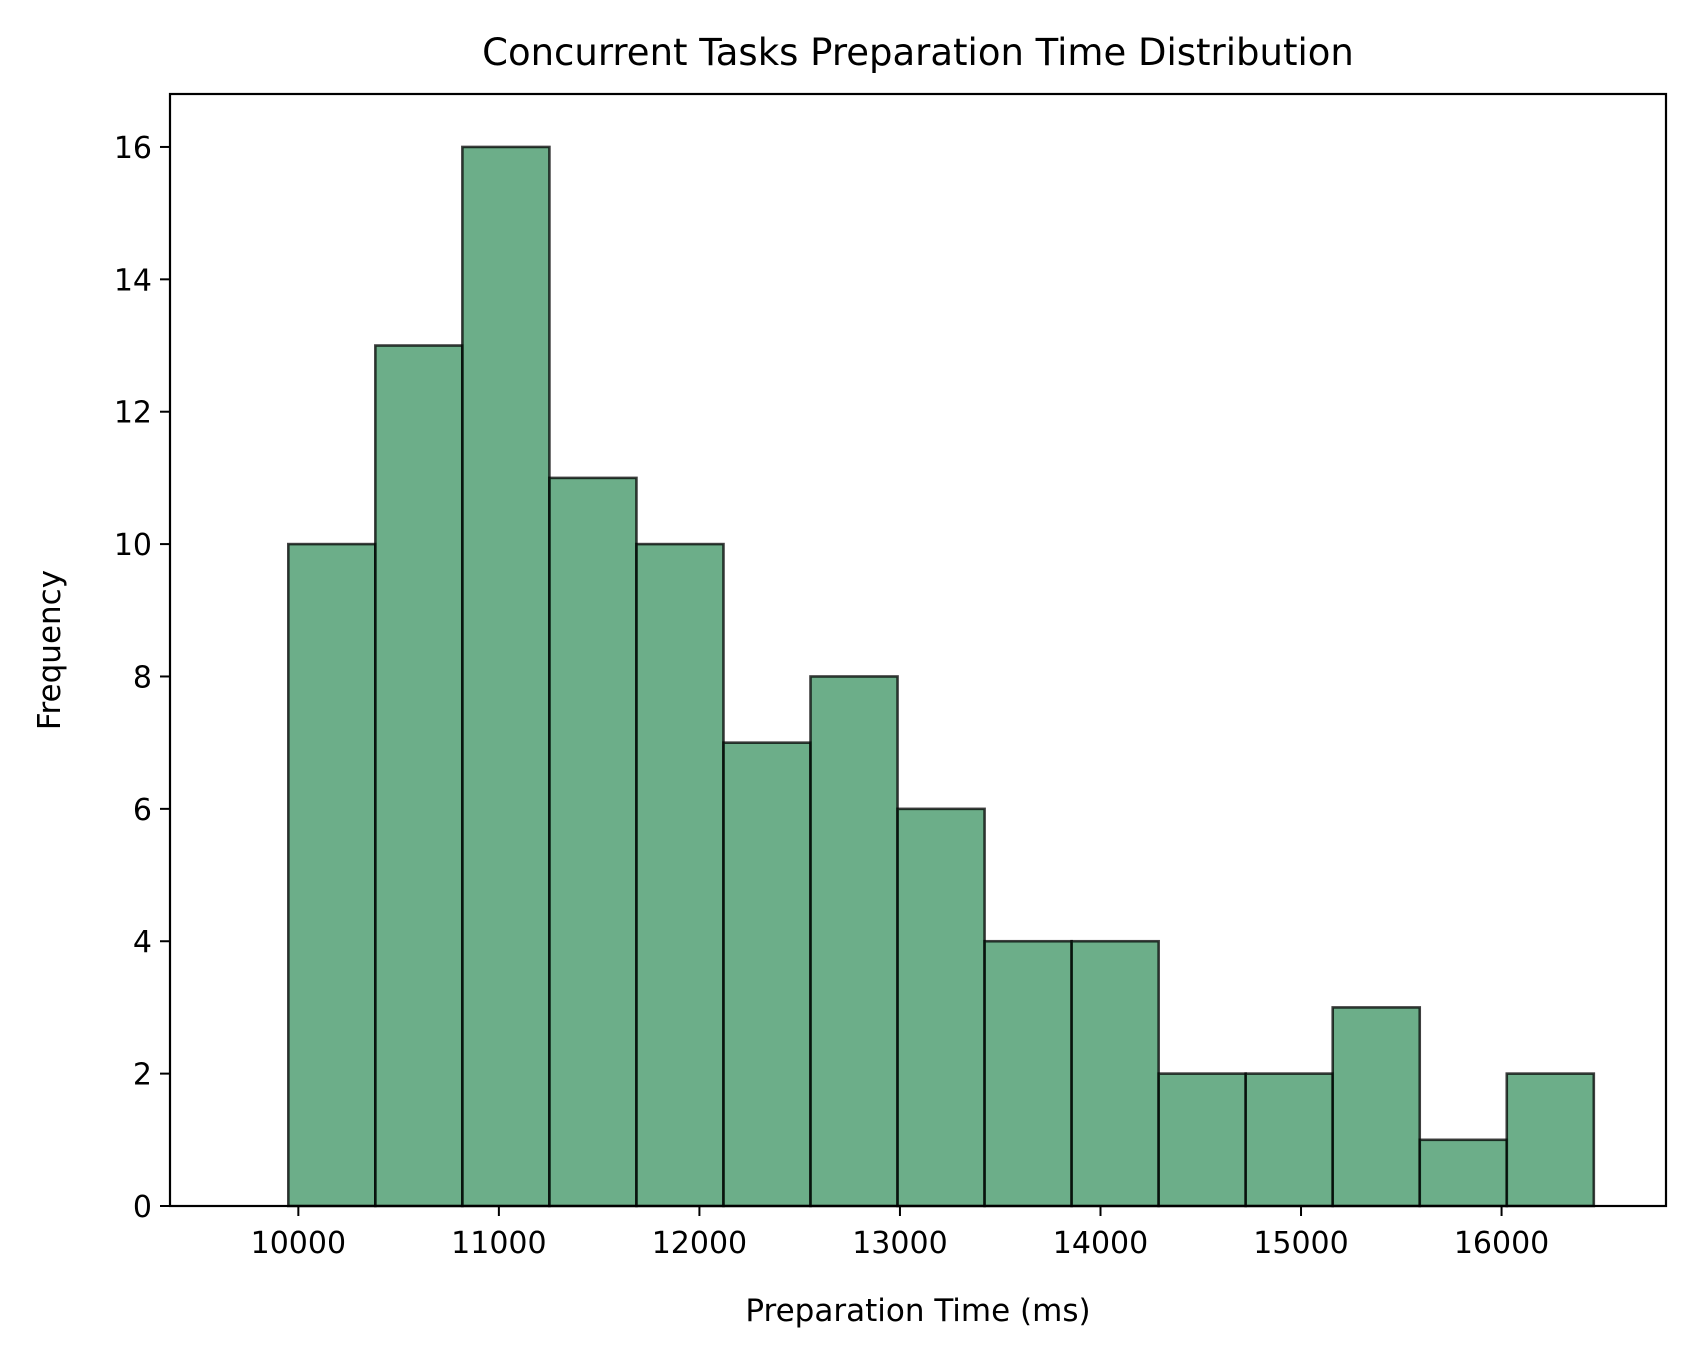 The image size is (1686, 1357). What do you see at coordinates (142, 942) in the screenshot?
I see `y-tick-label: 4` at bounding box center [142, 942].